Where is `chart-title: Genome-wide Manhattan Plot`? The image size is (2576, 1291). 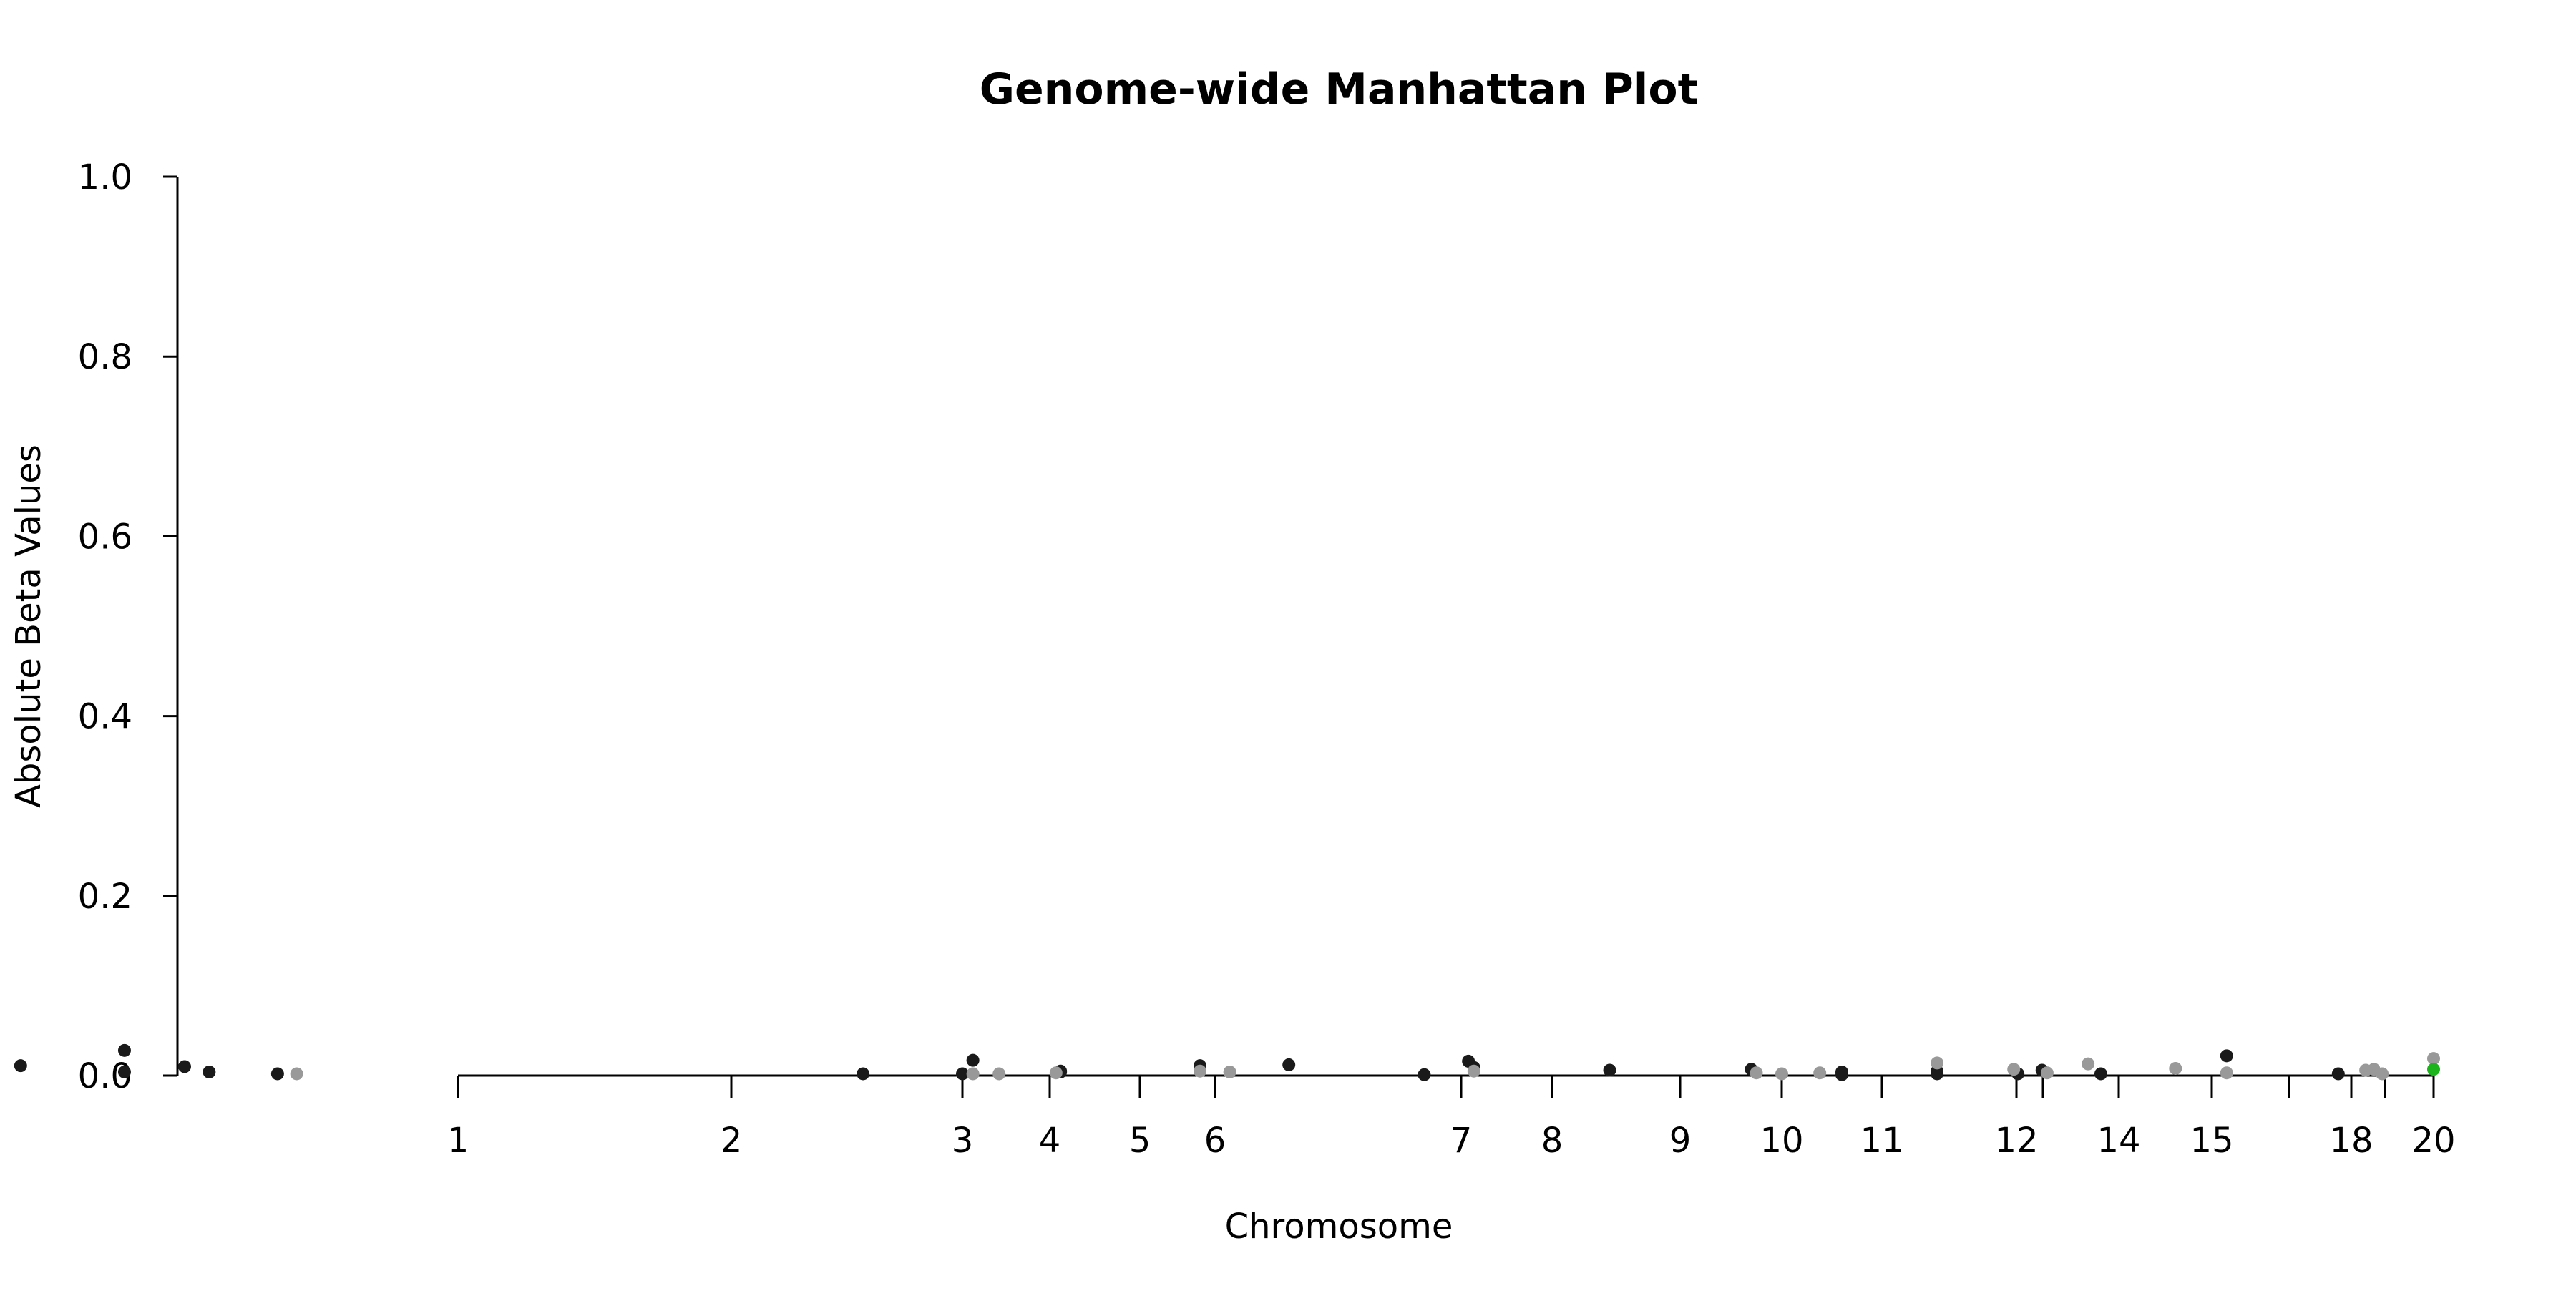
chart-title: Genome-wide Manhattan Plot is located at coordinates (1339, 89).